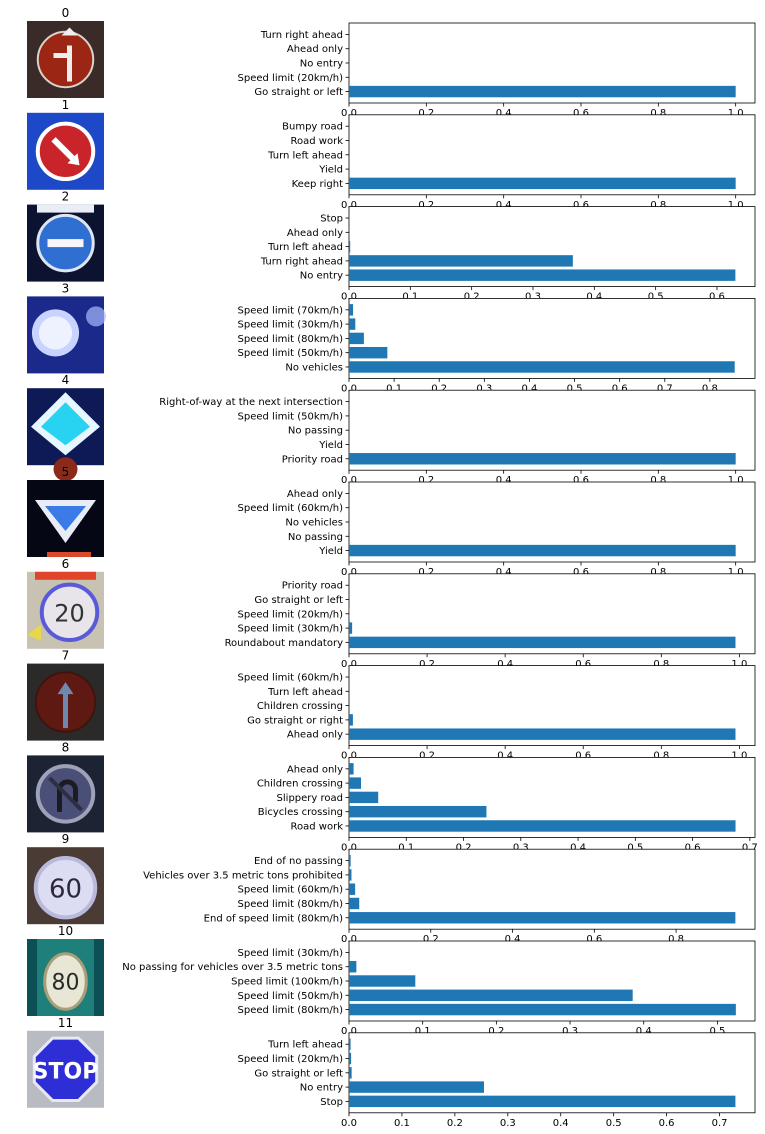  What do you see at coordinates (300, 812) in the screenshot?
I see `category-label: Bicycles crossing` at bounding box center [300, 812].